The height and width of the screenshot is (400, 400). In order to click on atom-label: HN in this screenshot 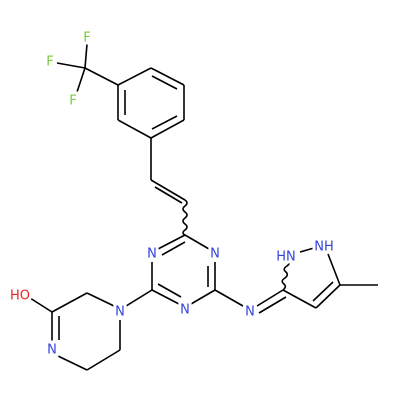, I will do `click(286, 257)`.